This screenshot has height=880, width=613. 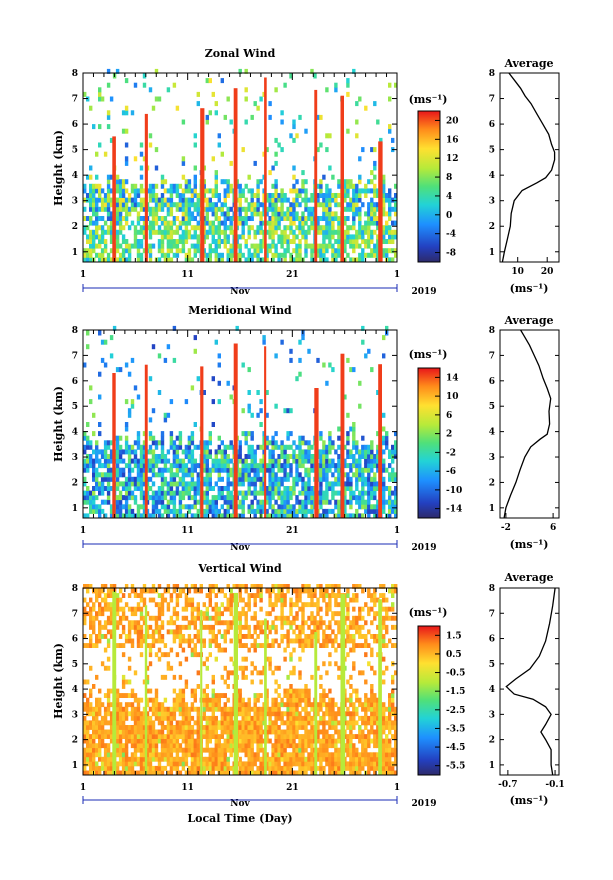 What do you see at coordinates (451, 235) in the screenshot?
I see `colorbar-tick-label: -4` at bounding box center [451, 235].